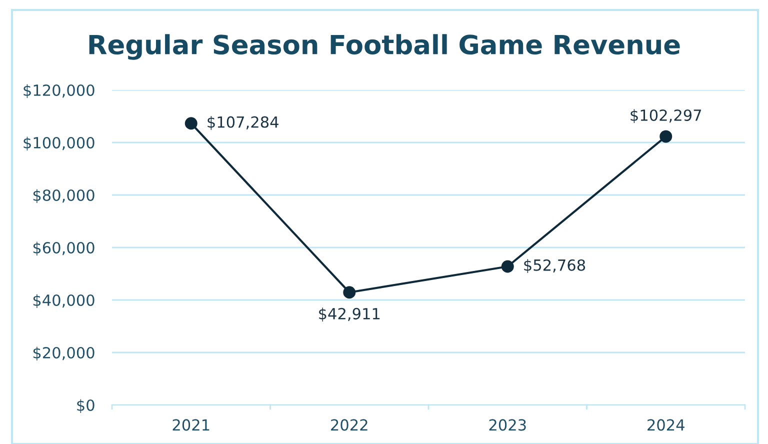  Describe the element at coordinates (384, 47) in the screenshot. I see `chart-title: Regular Season Football Game Revenue` at that location.